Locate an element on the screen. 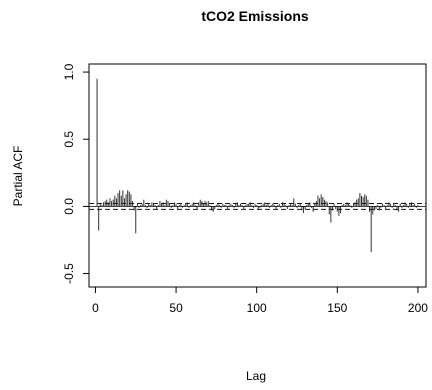 This screenshot has width=432, height=390. x-tick-label: 200 is located at coordinates (418, 308).